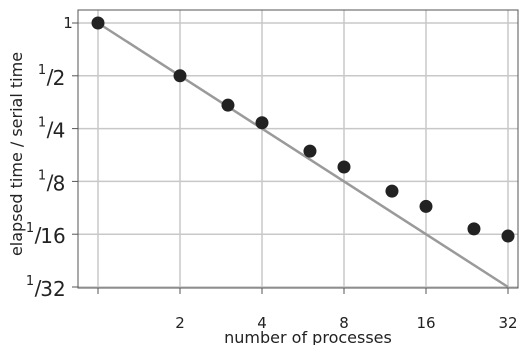  What do you see at coordinates (16, 154) in the screenshot?
I see `y-axis-label: elapsed time / serial time` at bounding box center [16, 154].